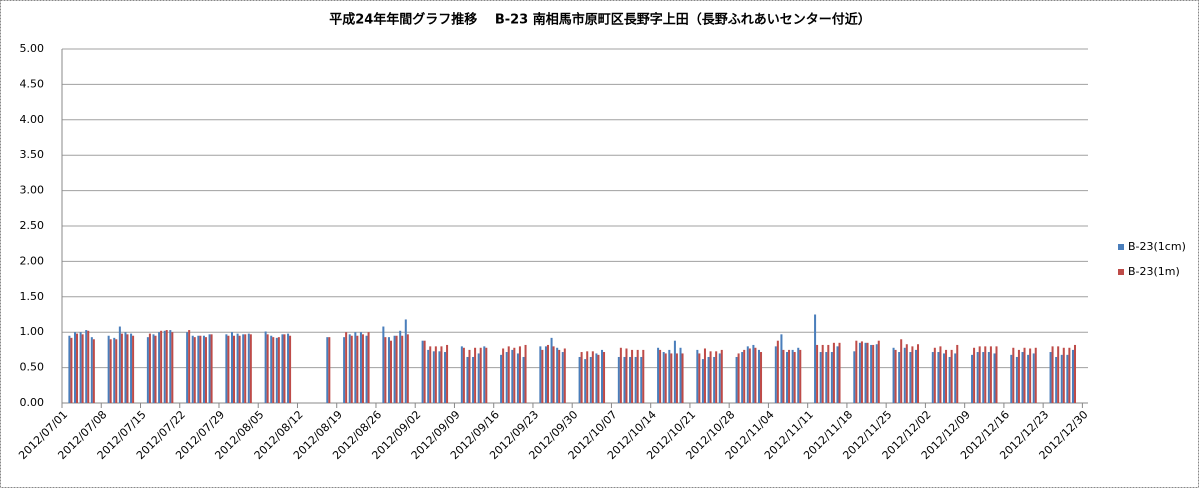 The height and width of the screenshot is (488, 1199). I want to click on y-tick-label: 2.50, so click(32, 225).